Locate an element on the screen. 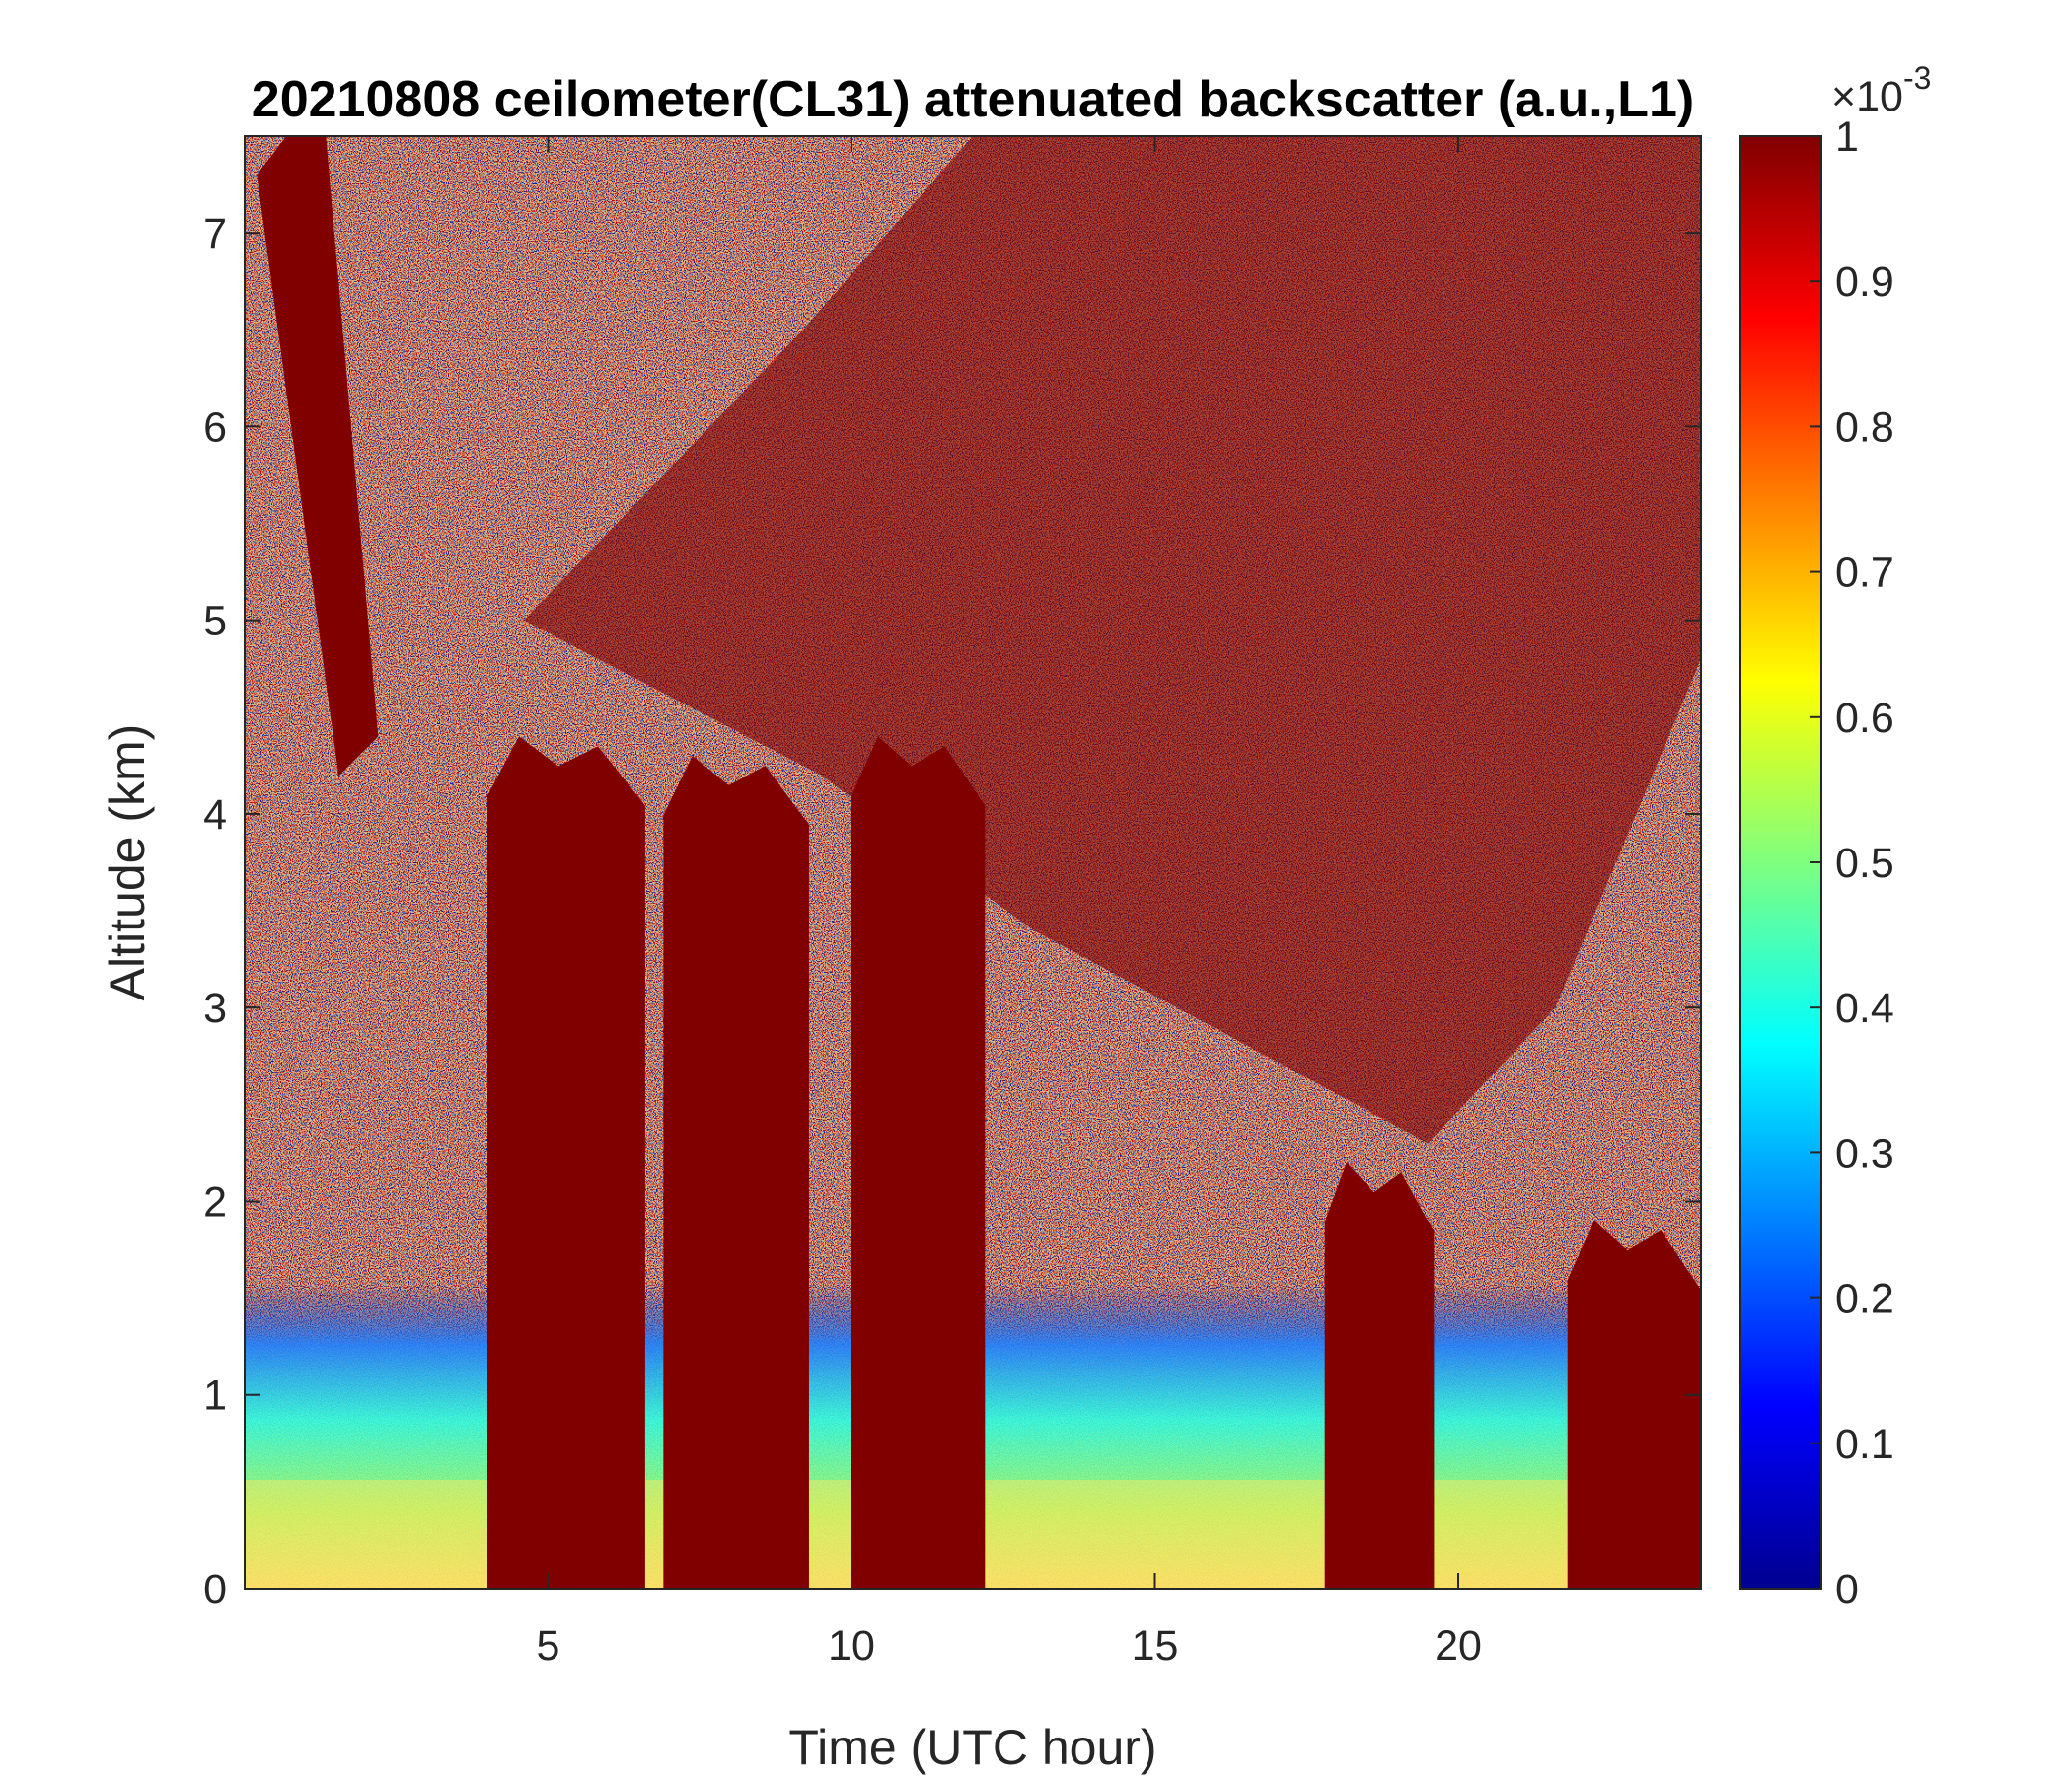  y-tick-label: 6 is located at coordinates (215, 428).